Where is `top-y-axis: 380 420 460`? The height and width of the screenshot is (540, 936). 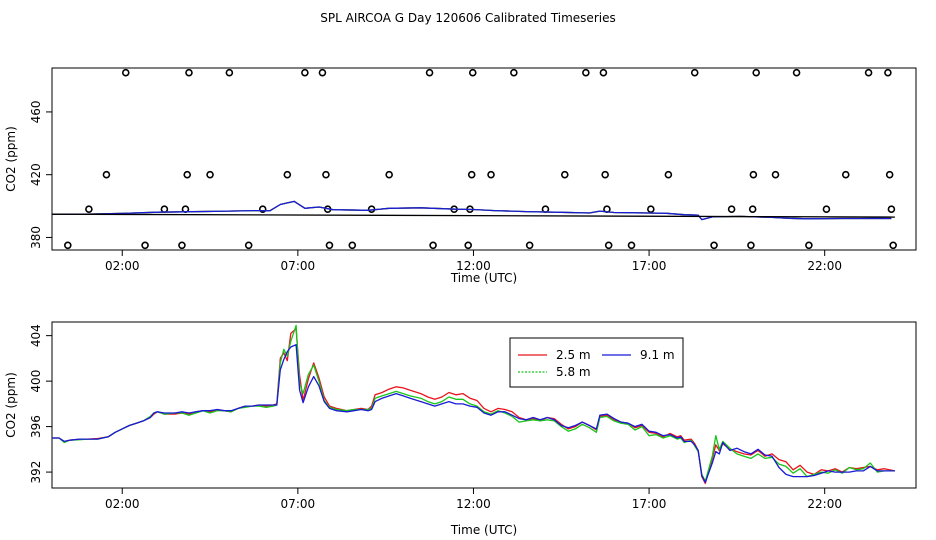
top-y-axis: 380 420 460 is located at coordinates (40, 174).